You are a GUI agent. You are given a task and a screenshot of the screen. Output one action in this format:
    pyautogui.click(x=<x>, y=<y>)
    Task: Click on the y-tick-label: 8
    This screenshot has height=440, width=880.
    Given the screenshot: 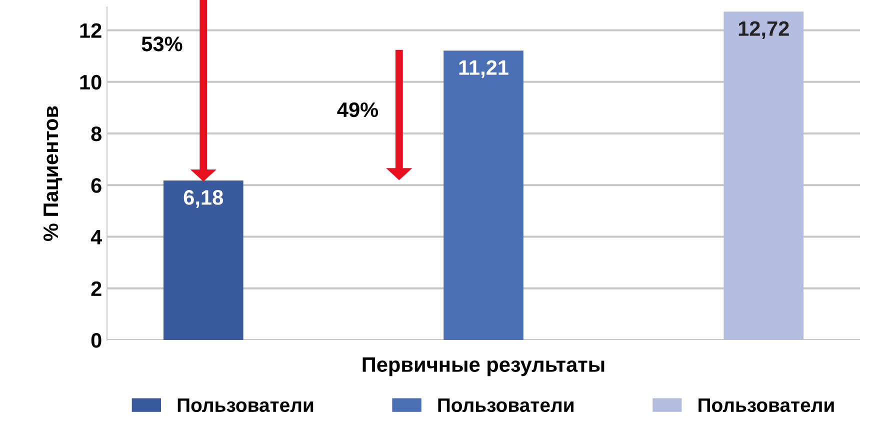 What is the action you would take?
    pyautogui.click(x=96, y=134)
    